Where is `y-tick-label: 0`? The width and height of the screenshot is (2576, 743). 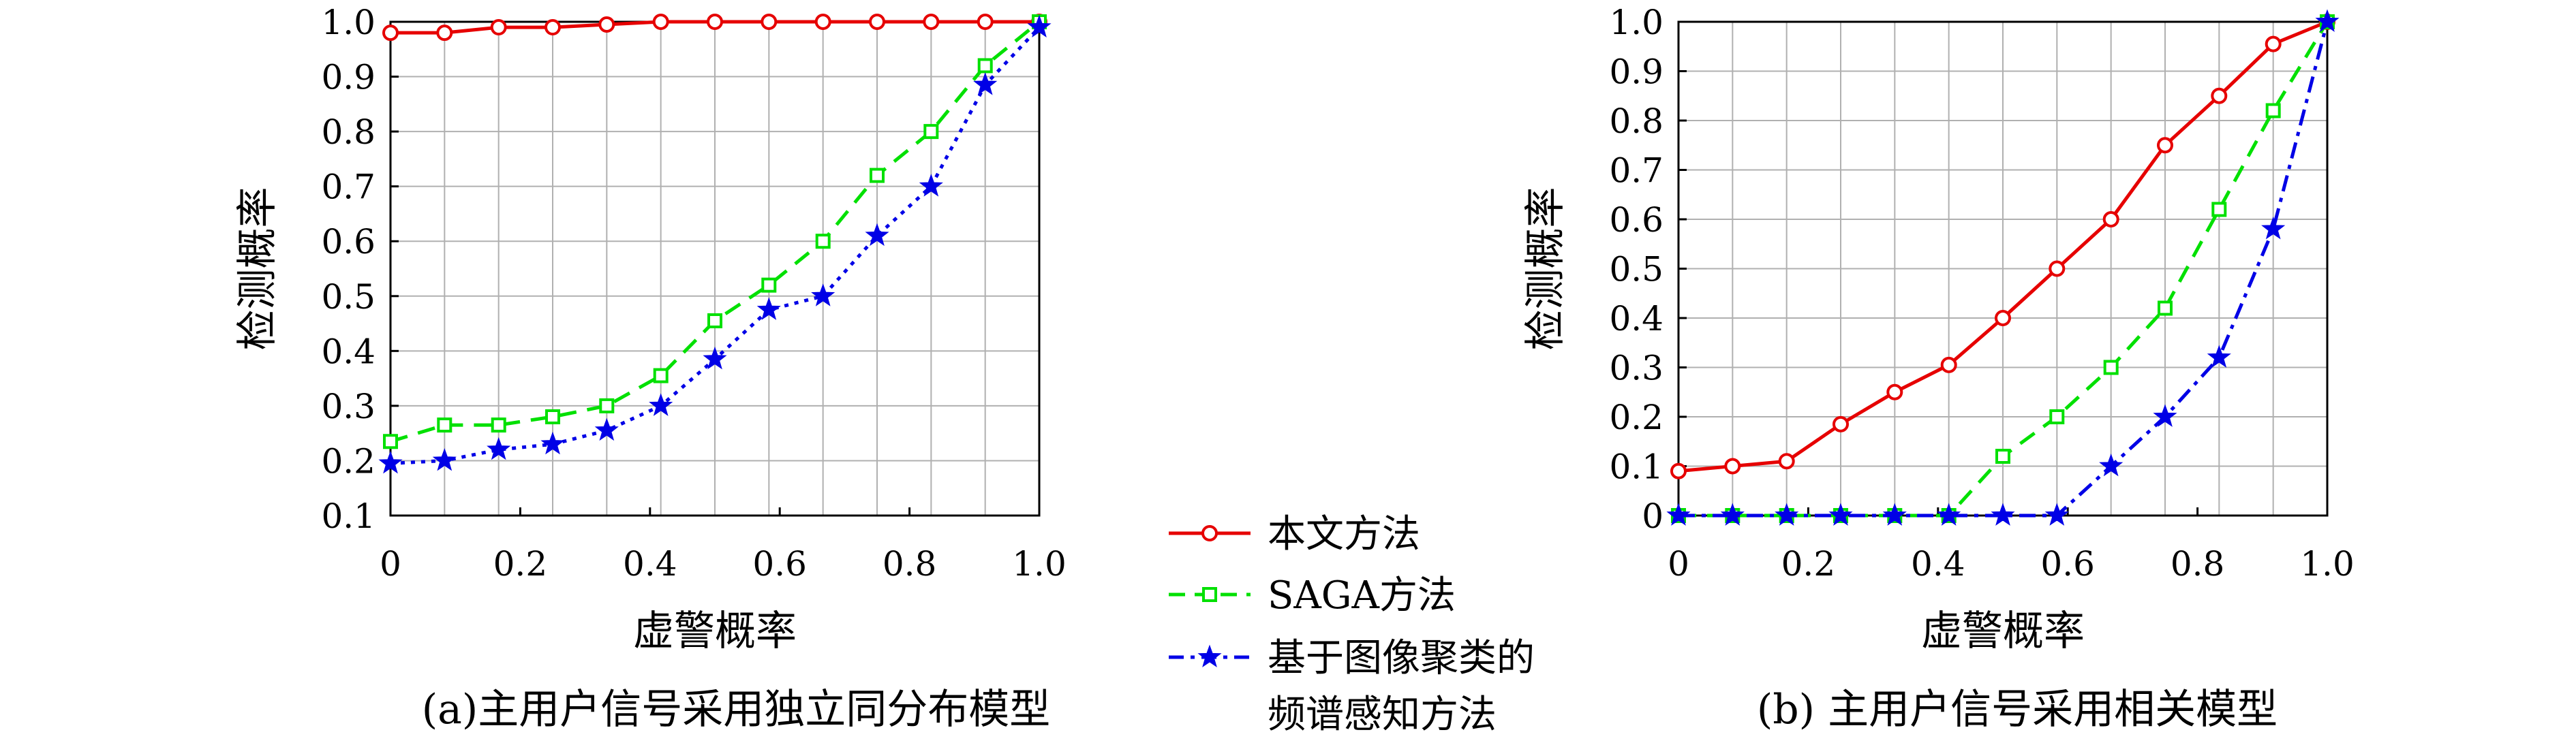
y-tick-label: 0 is located at coordinates (1652, 516).